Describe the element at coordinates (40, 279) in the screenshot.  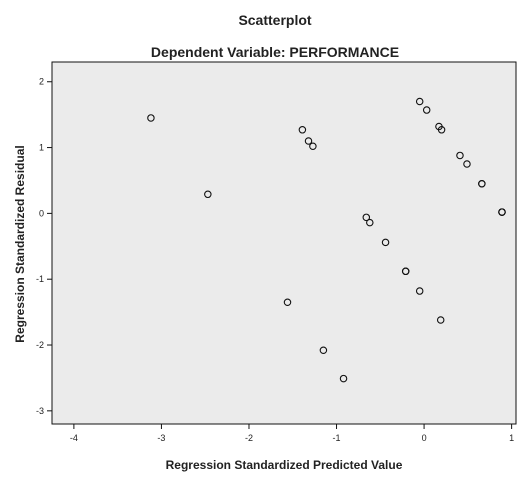
I see `y-tick-label: -1` at that location.